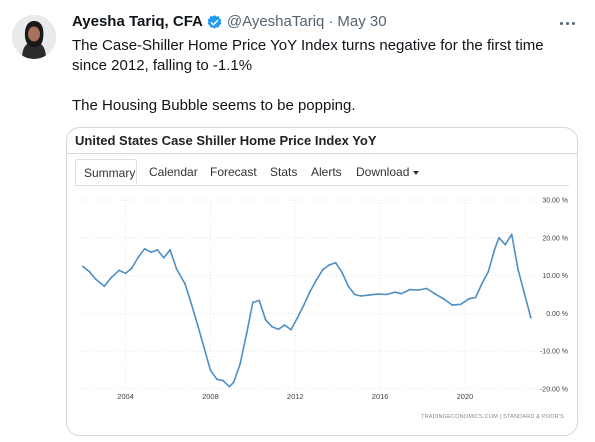 The height and width of the screenshot is (442, 595). Describe the element at coordinates (322, 153) in the screenshot. I see `card-divider` at that location.